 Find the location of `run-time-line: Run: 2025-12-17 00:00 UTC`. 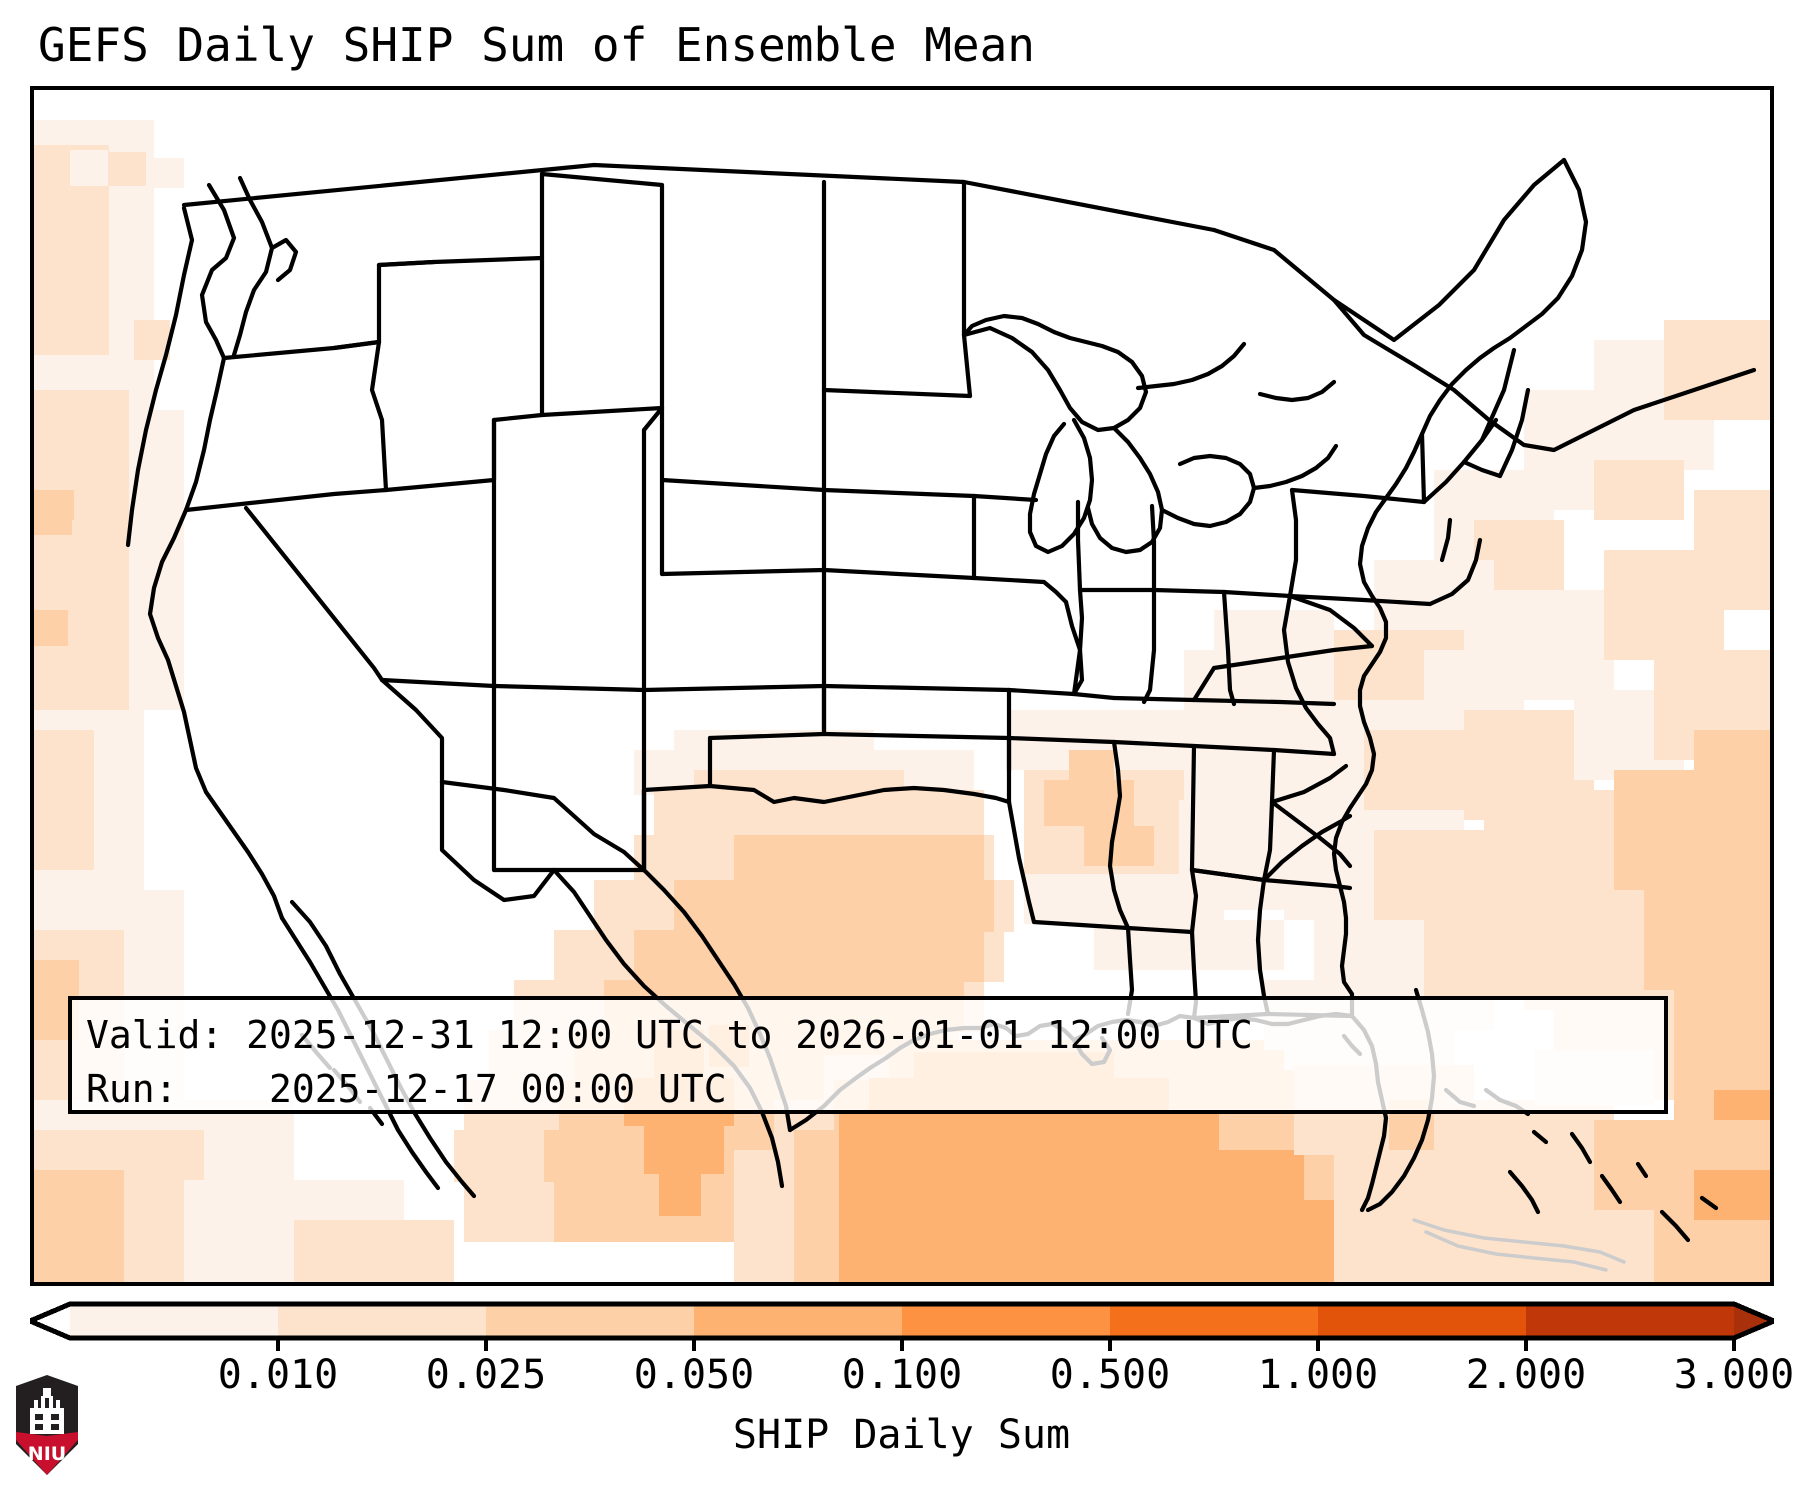

run-time-line: Run: 2025-12-17 00:00 UTC is located at coordinates (406, 1089).